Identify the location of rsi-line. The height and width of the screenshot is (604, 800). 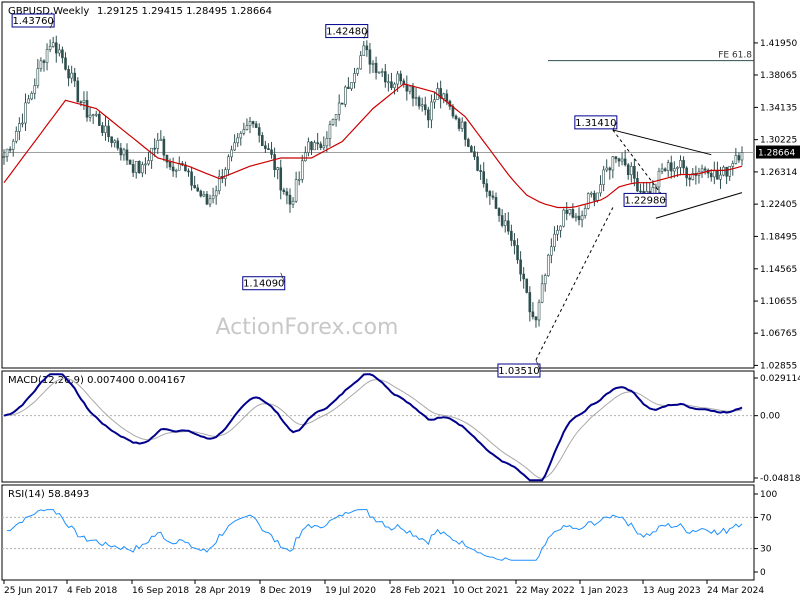
(375, 535).